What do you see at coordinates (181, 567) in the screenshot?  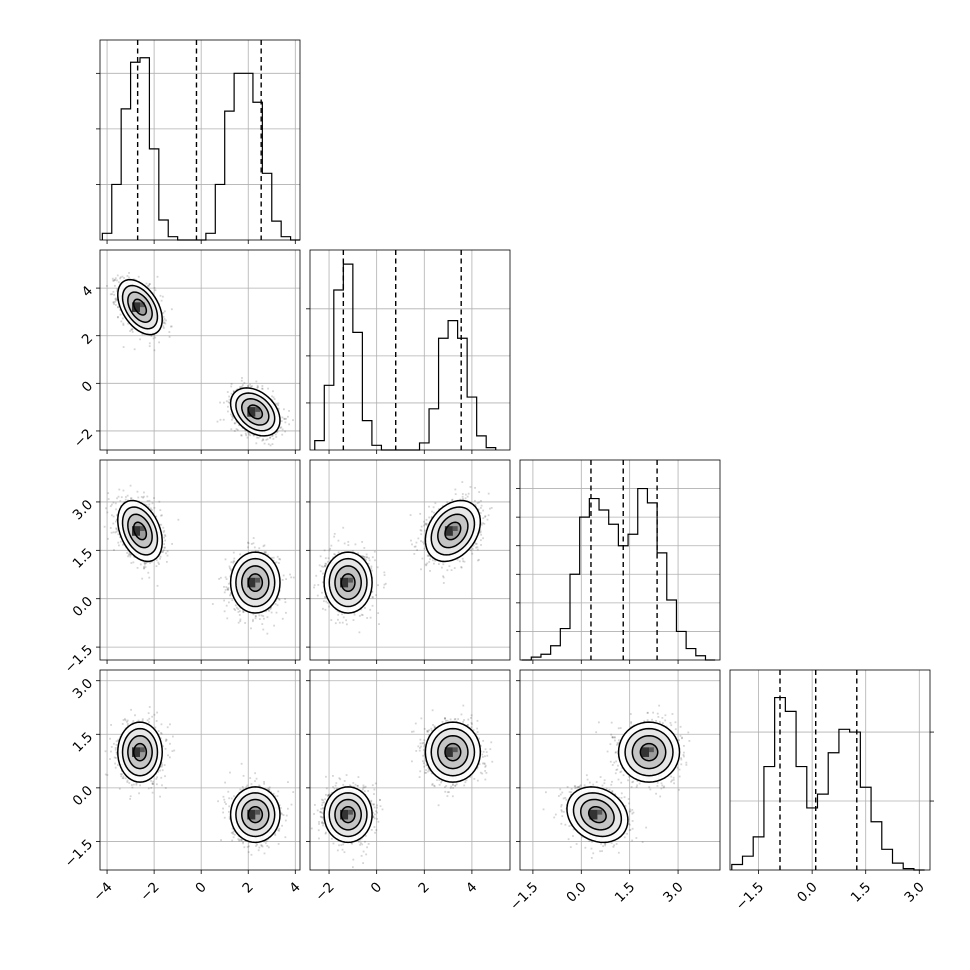 I see `scatter-panel: −1.50.01.53.0` at bounding box center [181, 567].